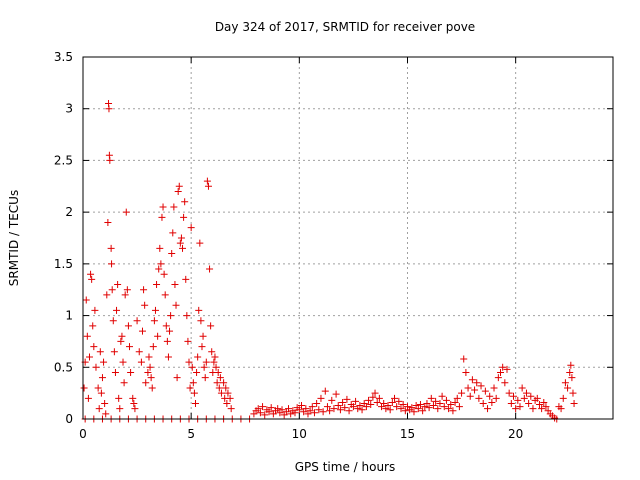 The height and width of the screenshot is (480, 640). What do you see at coordinates (63, 367) in the screenshot?
I see `y-tick-label: 0.5` at bounding box center [63, 367].